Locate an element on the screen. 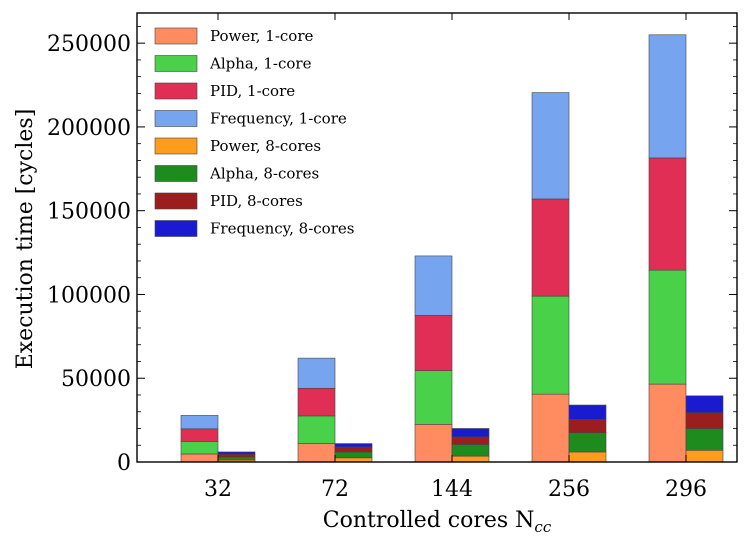 The width and height of the screenshot is (747, 550). legend-label: Power, 8-cores is located at coordinates (265, 146).